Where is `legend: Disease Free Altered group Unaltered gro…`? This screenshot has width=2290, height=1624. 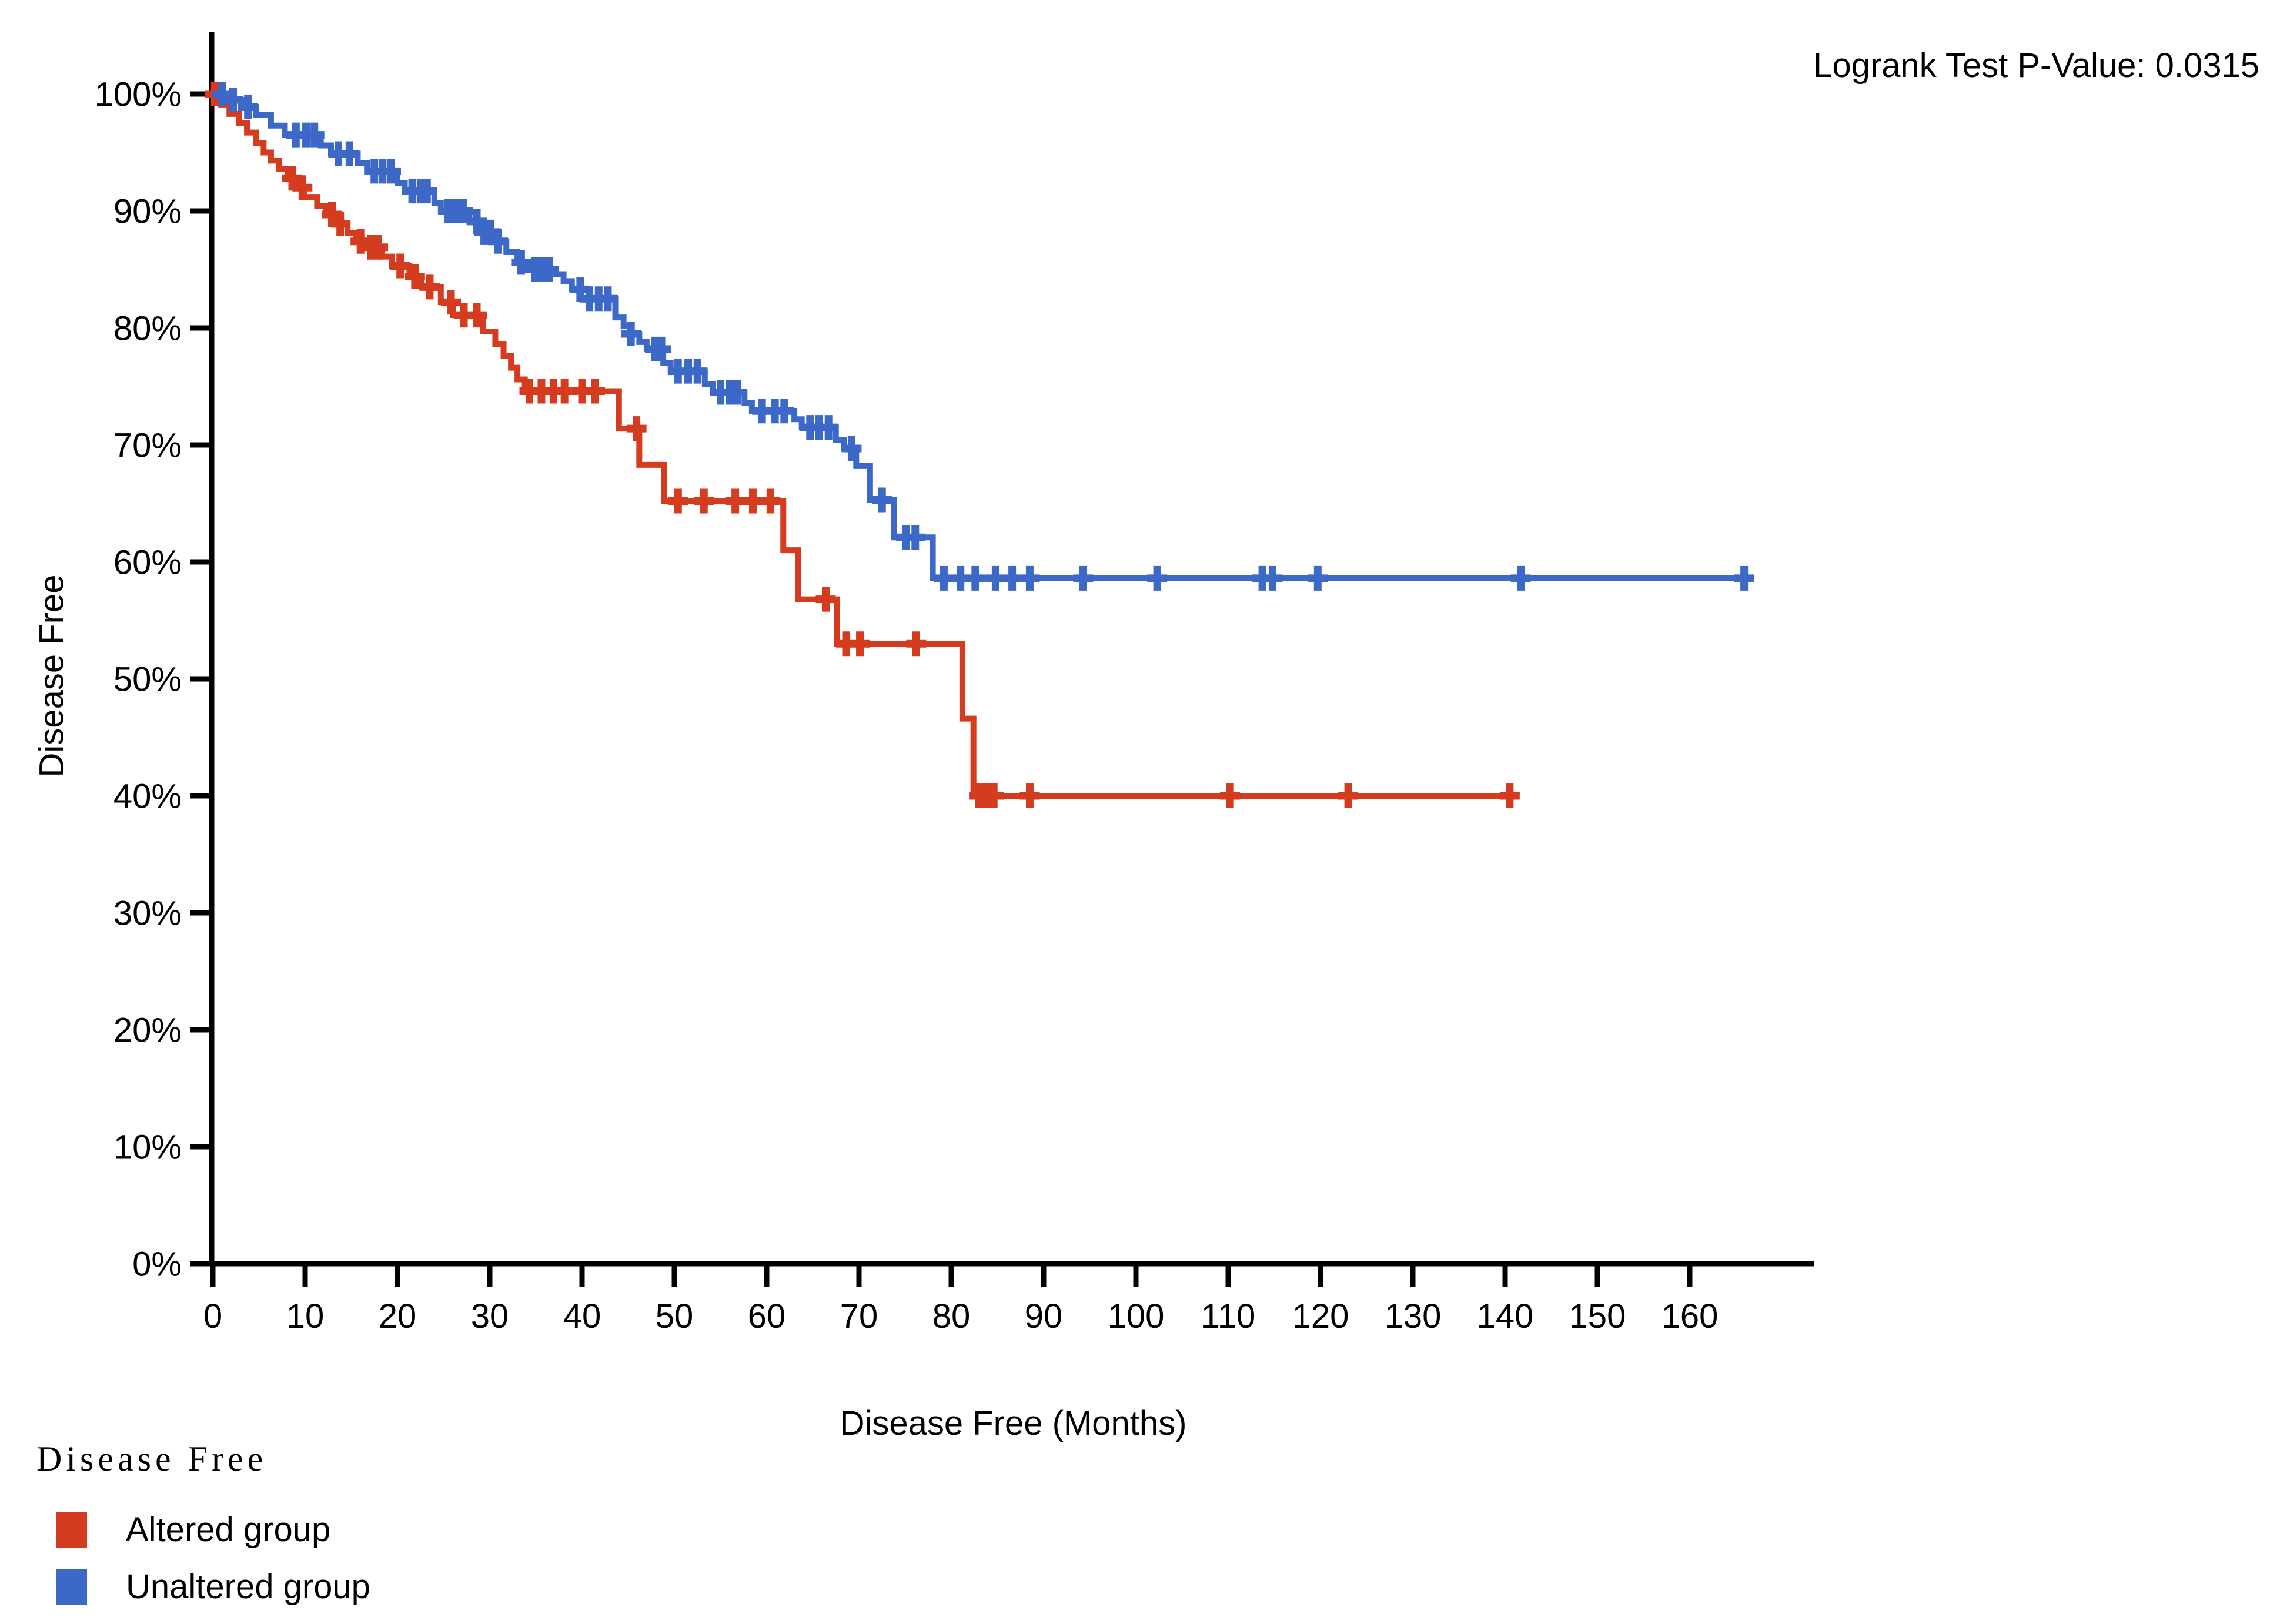 legend: Disease Free Altered group Unaltered gro… is located at coordinates (203, 1532).